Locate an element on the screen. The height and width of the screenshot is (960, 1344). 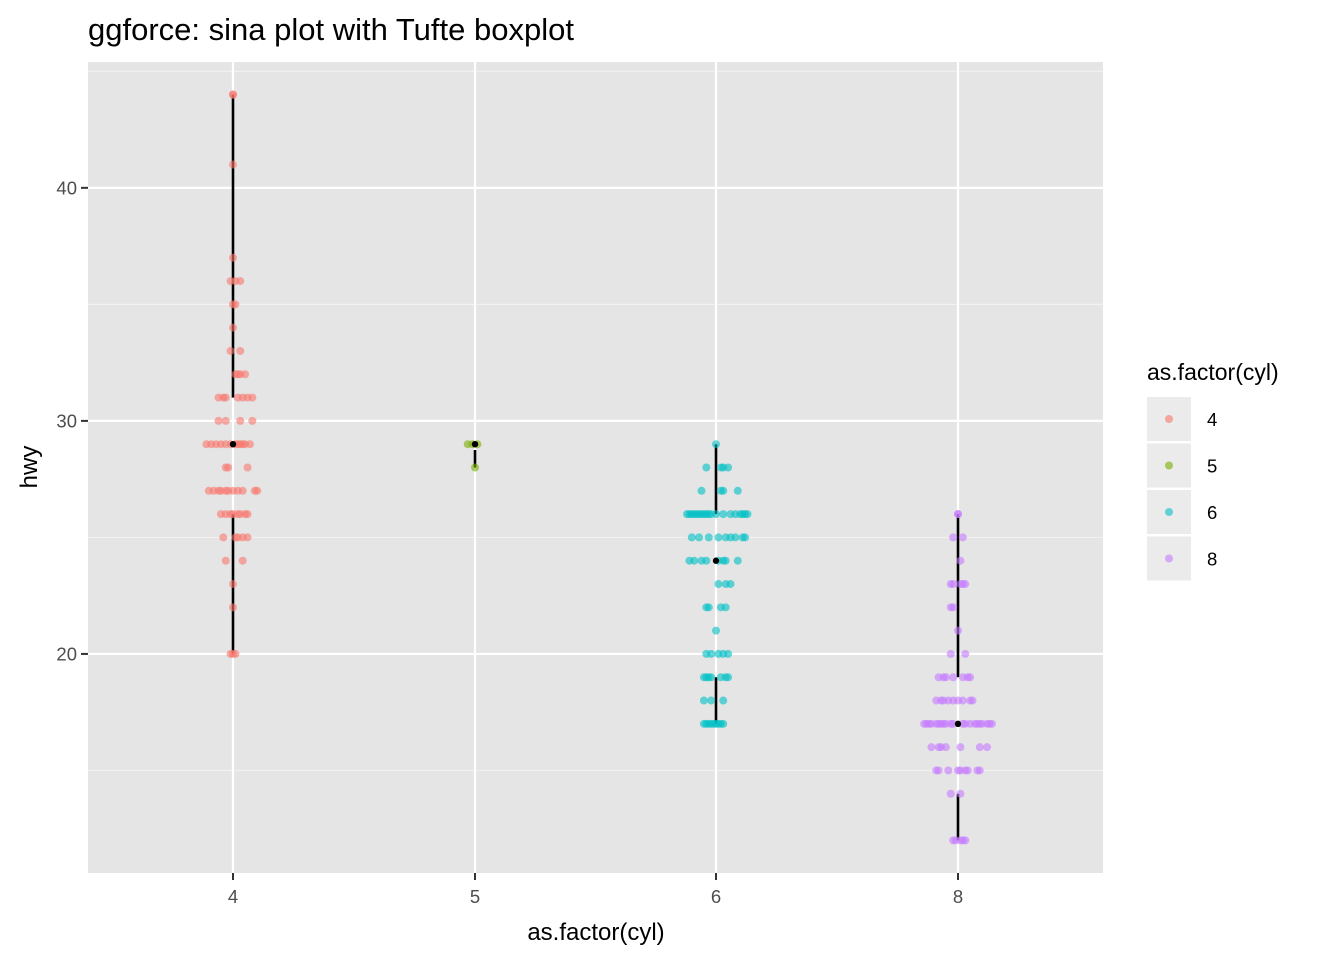
legend: as.factor(cyl) 4 5 6 8 is located at coordinates (1213, 470).